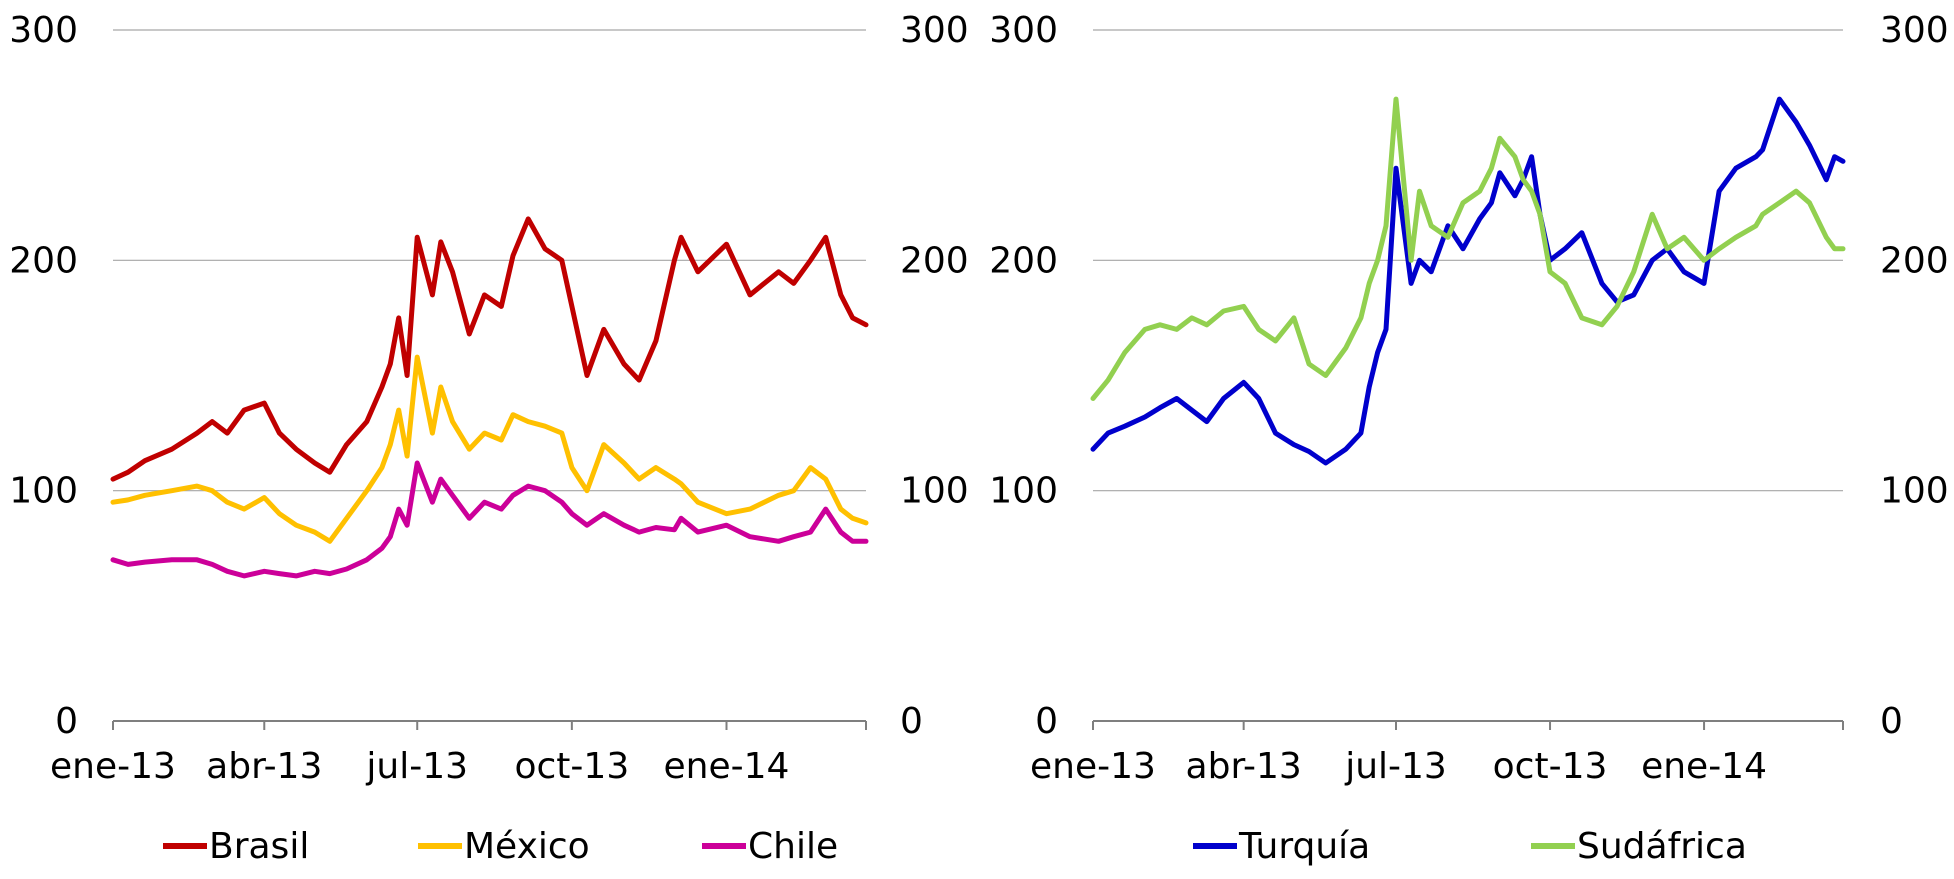  Describe the element at coordinates (489, 449) in the screenshot. I see `series-line-méxico` at that location.